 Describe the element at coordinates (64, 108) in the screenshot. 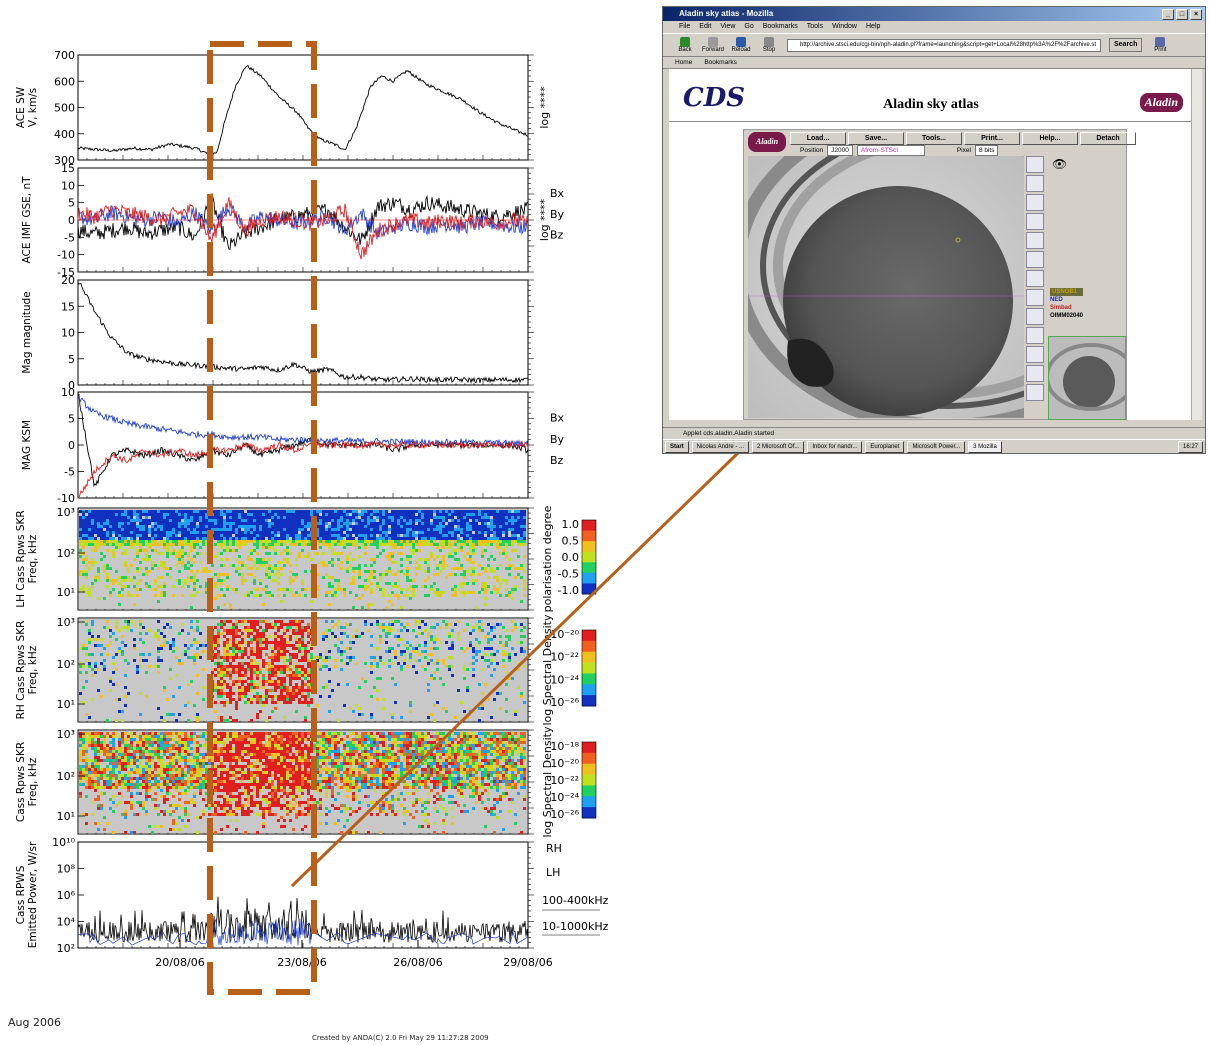

I see `ace_sw-ytick-label: 500` at that location.